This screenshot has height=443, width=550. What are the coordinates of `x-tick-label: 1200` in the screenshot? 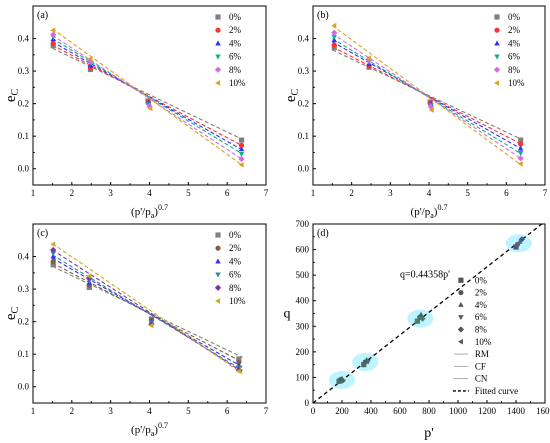 It's located at (487, 411).